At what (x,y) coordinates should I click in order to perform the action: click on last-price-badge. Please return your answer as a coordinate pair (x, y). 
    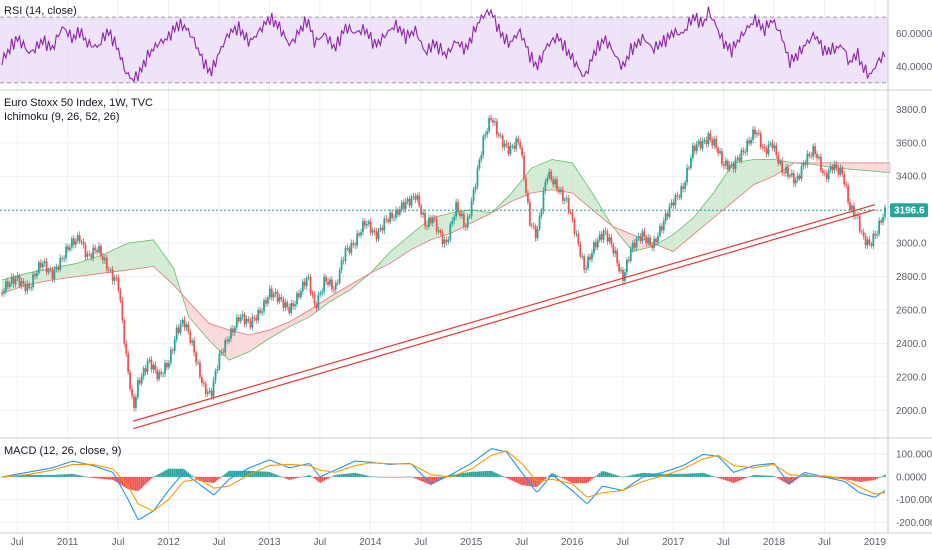
    Looking at the image, I should click on (909, 210).